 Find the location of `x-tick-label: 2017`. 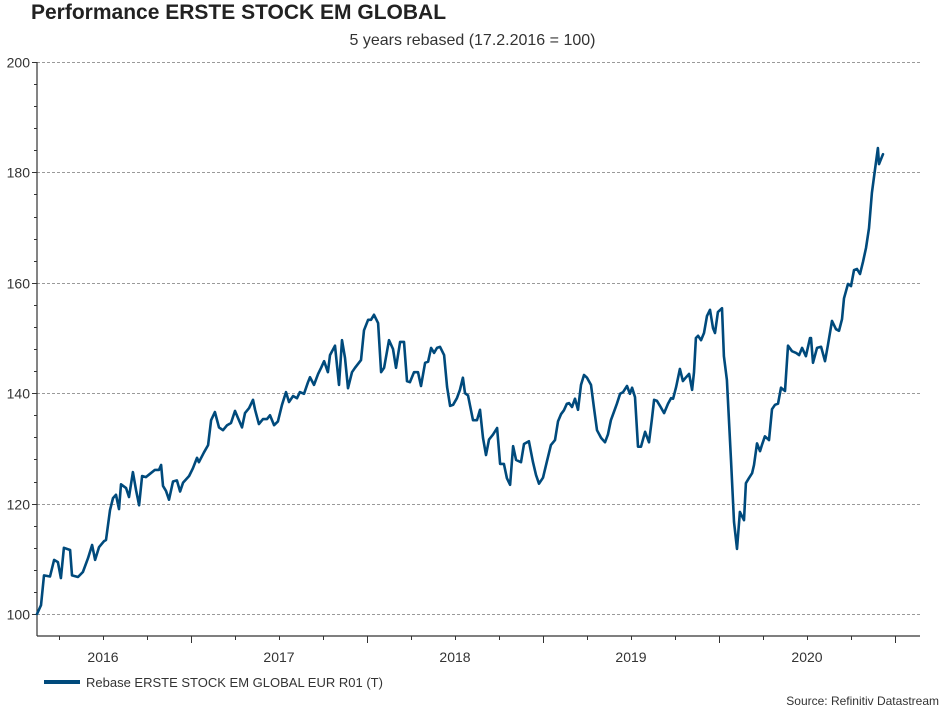

x-tick-label: 2017 is located at coordinates (278, 657).